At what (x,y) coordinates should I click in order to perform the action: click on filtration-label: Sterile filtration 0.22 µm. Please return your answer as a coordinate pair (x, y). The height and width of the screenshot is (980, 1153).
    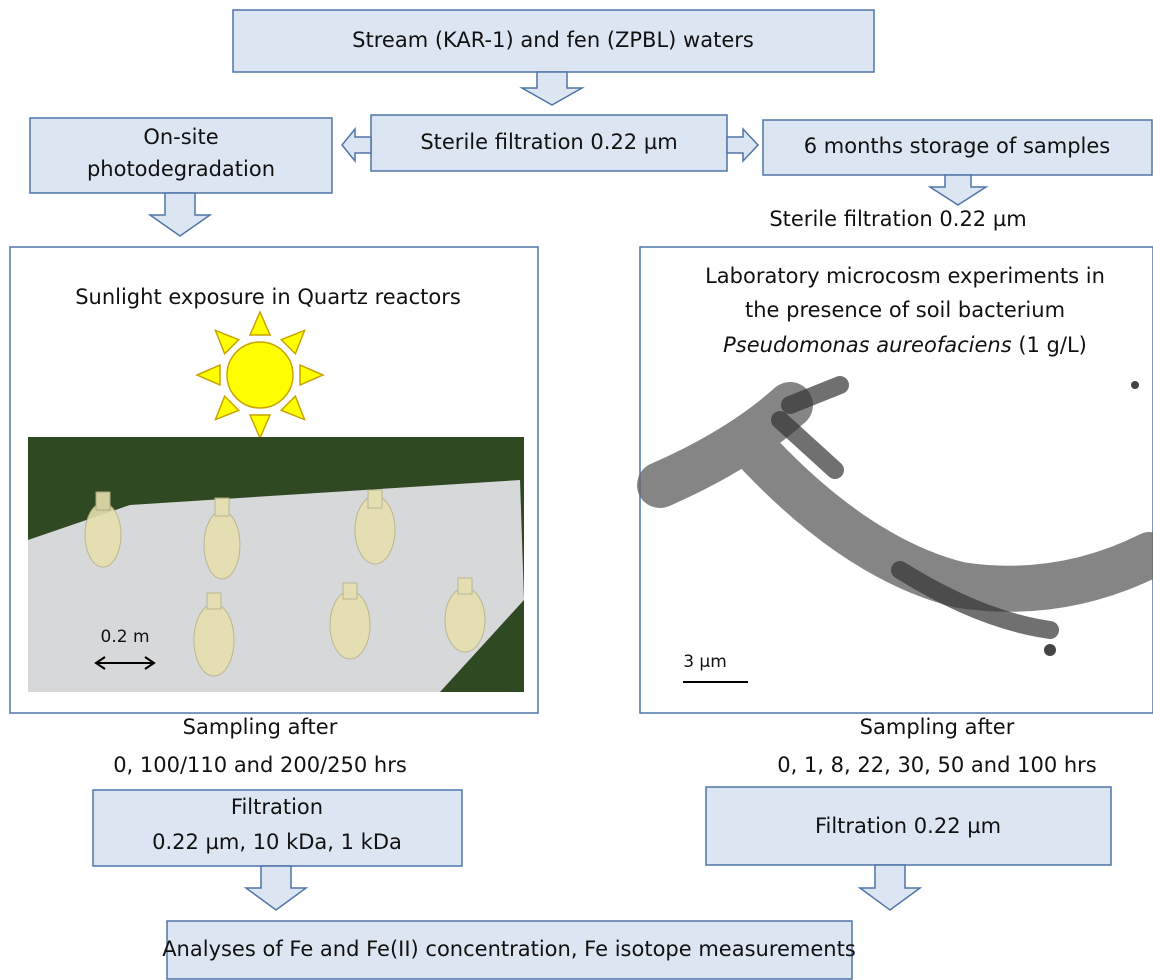
    Looking at the image, I should click on (548, 142).